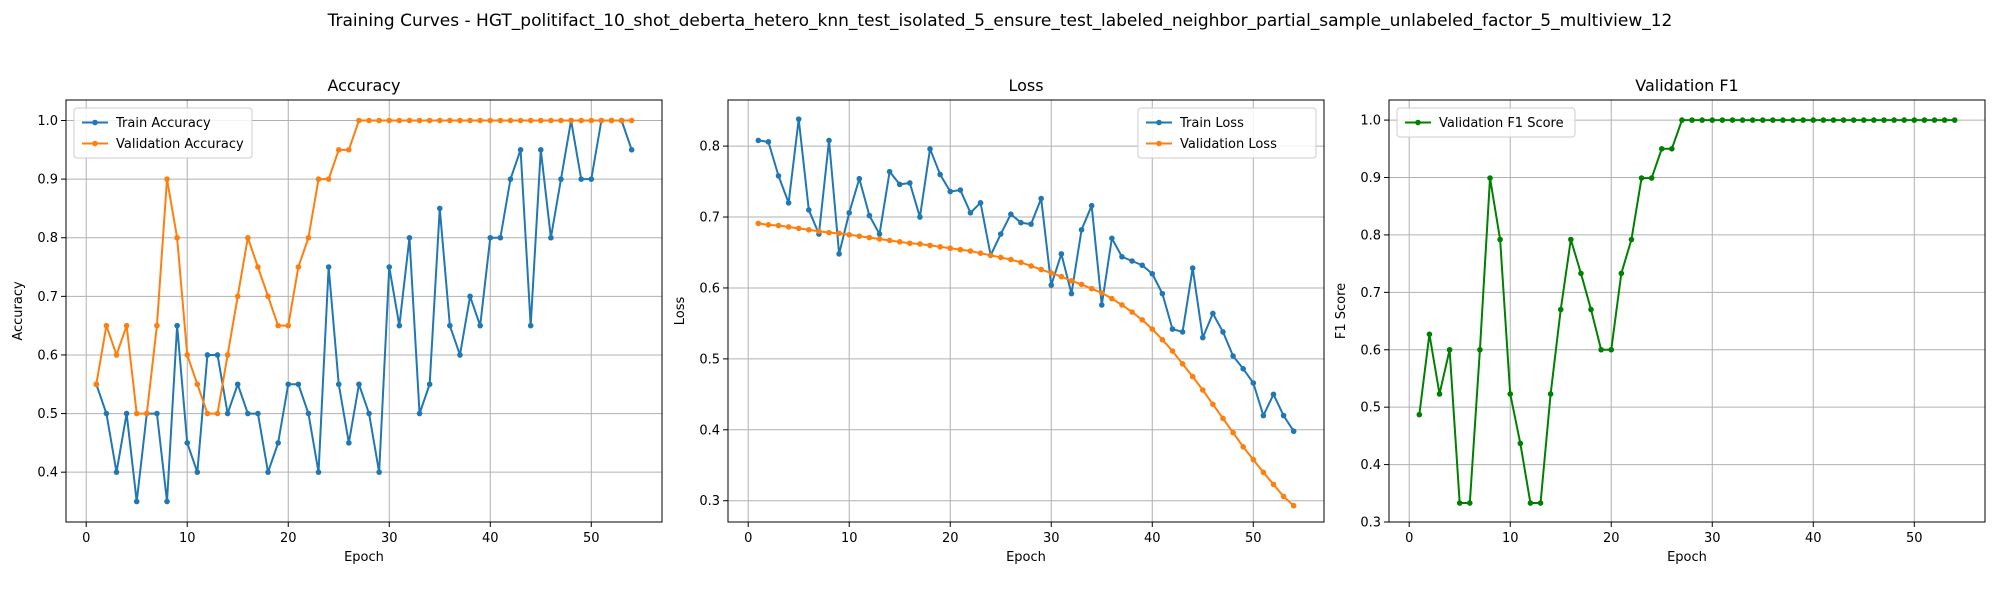 This screenshot has width=2000, height=600. Describe the element at coordinates (18, 311) in the screenshot. I see `accuracy-y-axis-label: Accuracy` at that location.